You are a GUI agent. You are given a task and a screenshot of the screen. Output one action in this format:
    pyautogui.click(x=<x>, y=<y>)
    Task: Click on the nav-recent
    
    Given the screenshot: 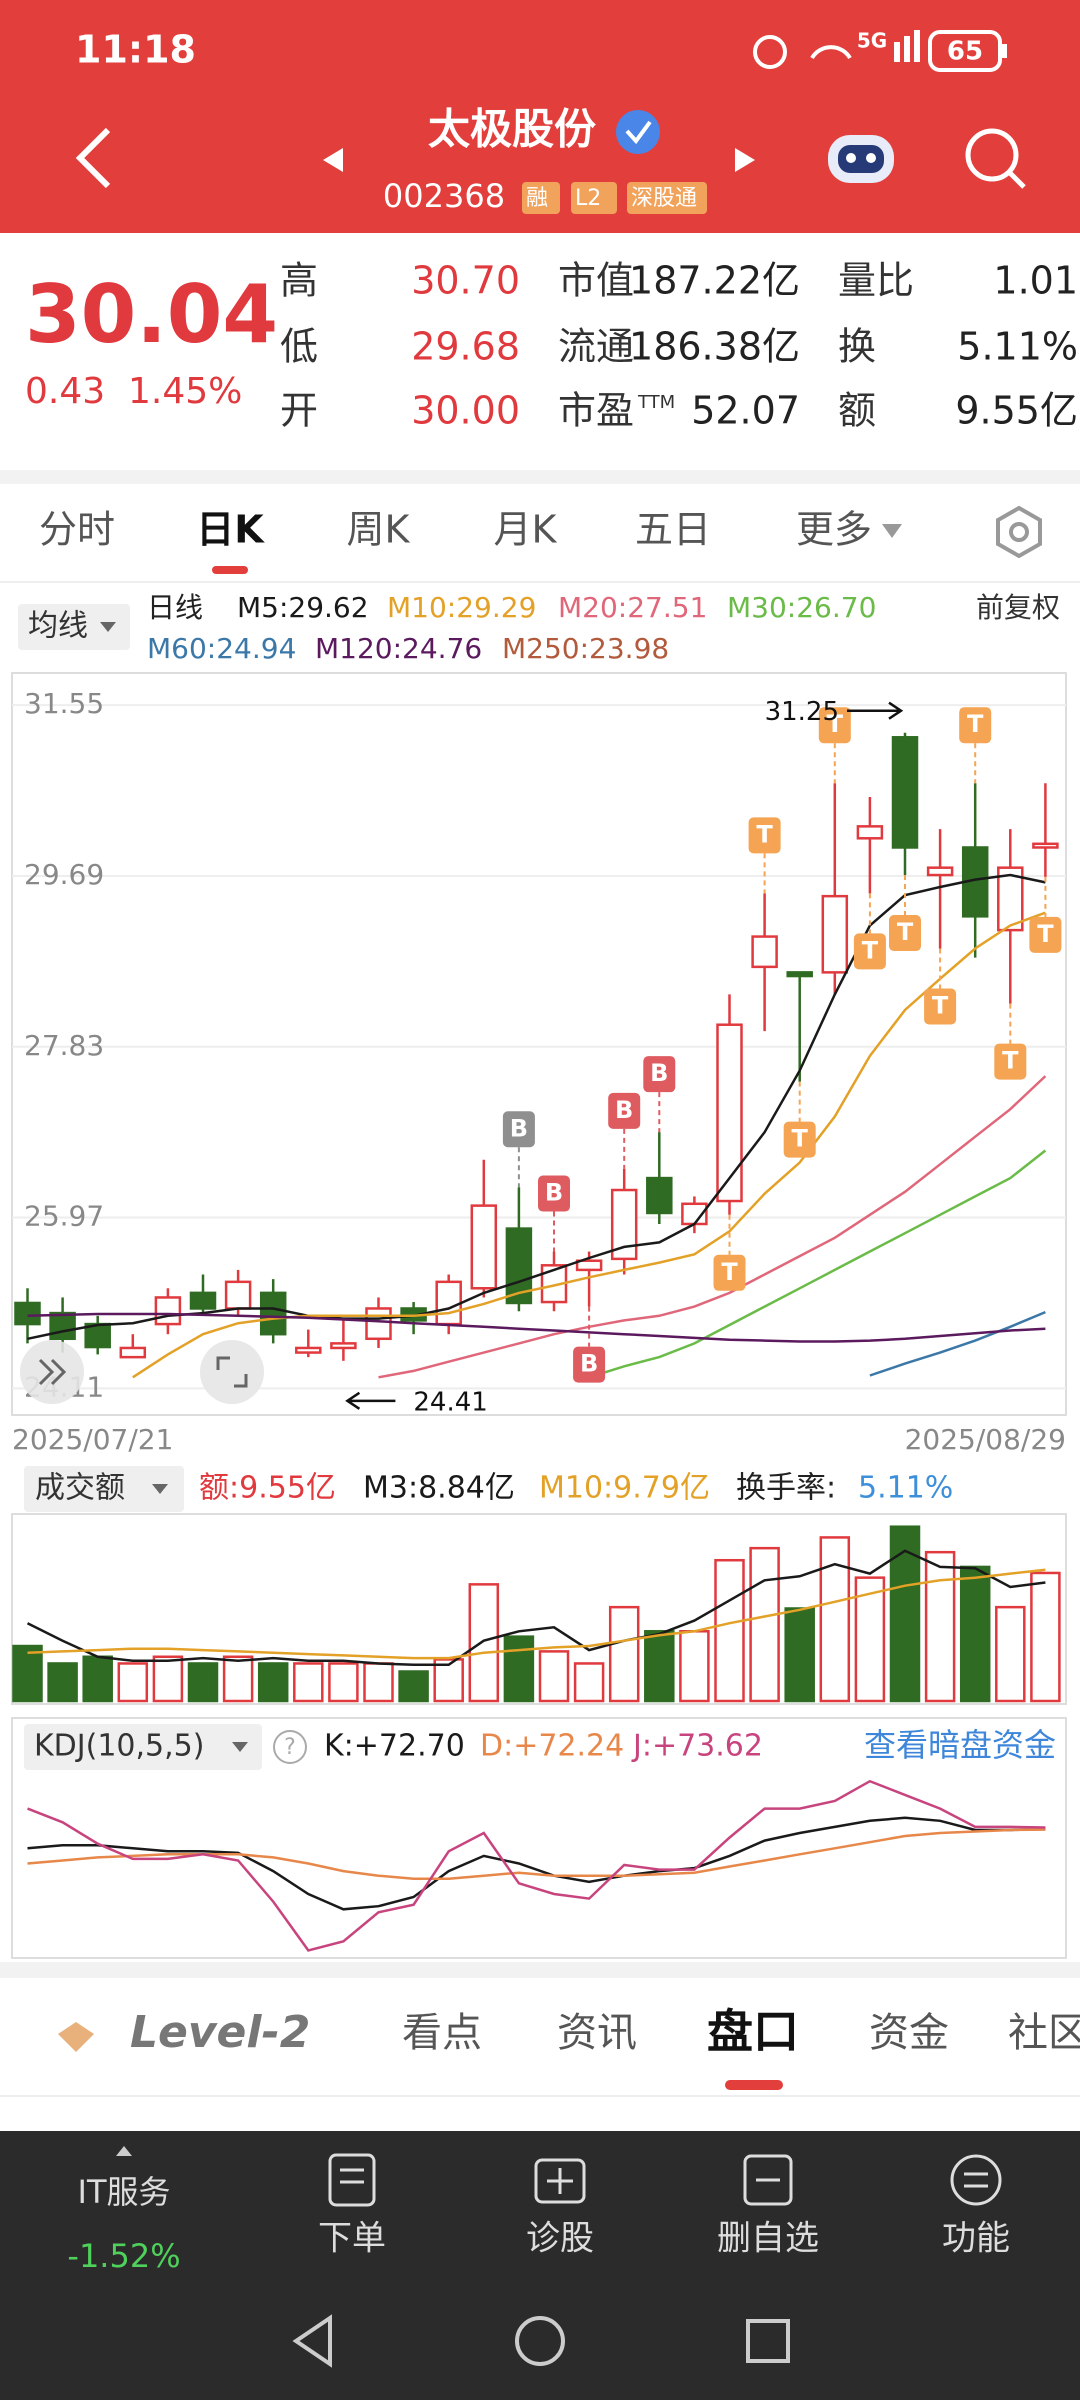 What is the action you would take?
    pyautogui.click(x=768, y=2341)
    